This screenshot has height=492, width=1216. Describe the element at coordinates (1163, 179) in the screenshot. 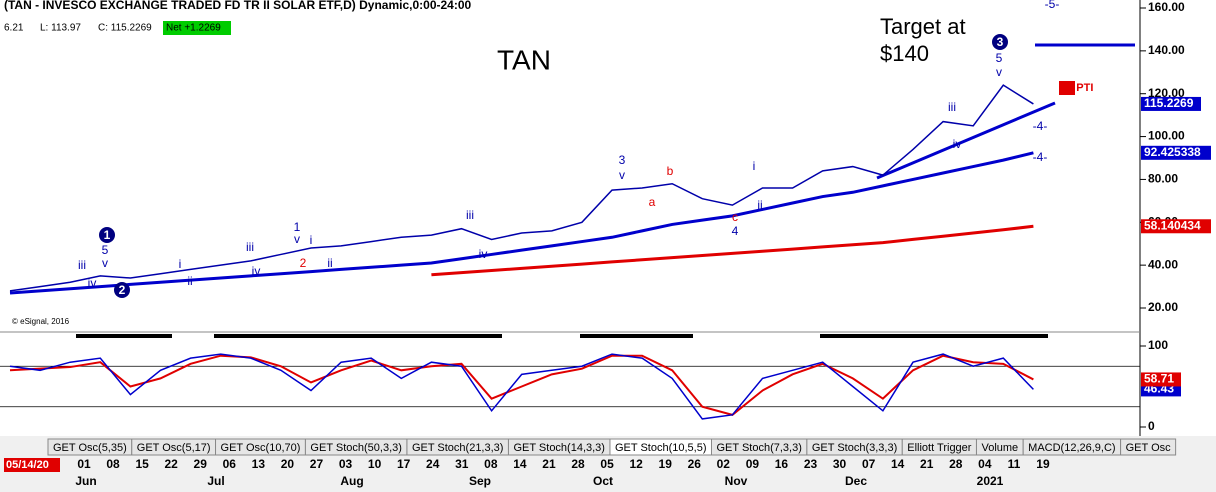

I see `y-tick-label: 80.00` at that location.